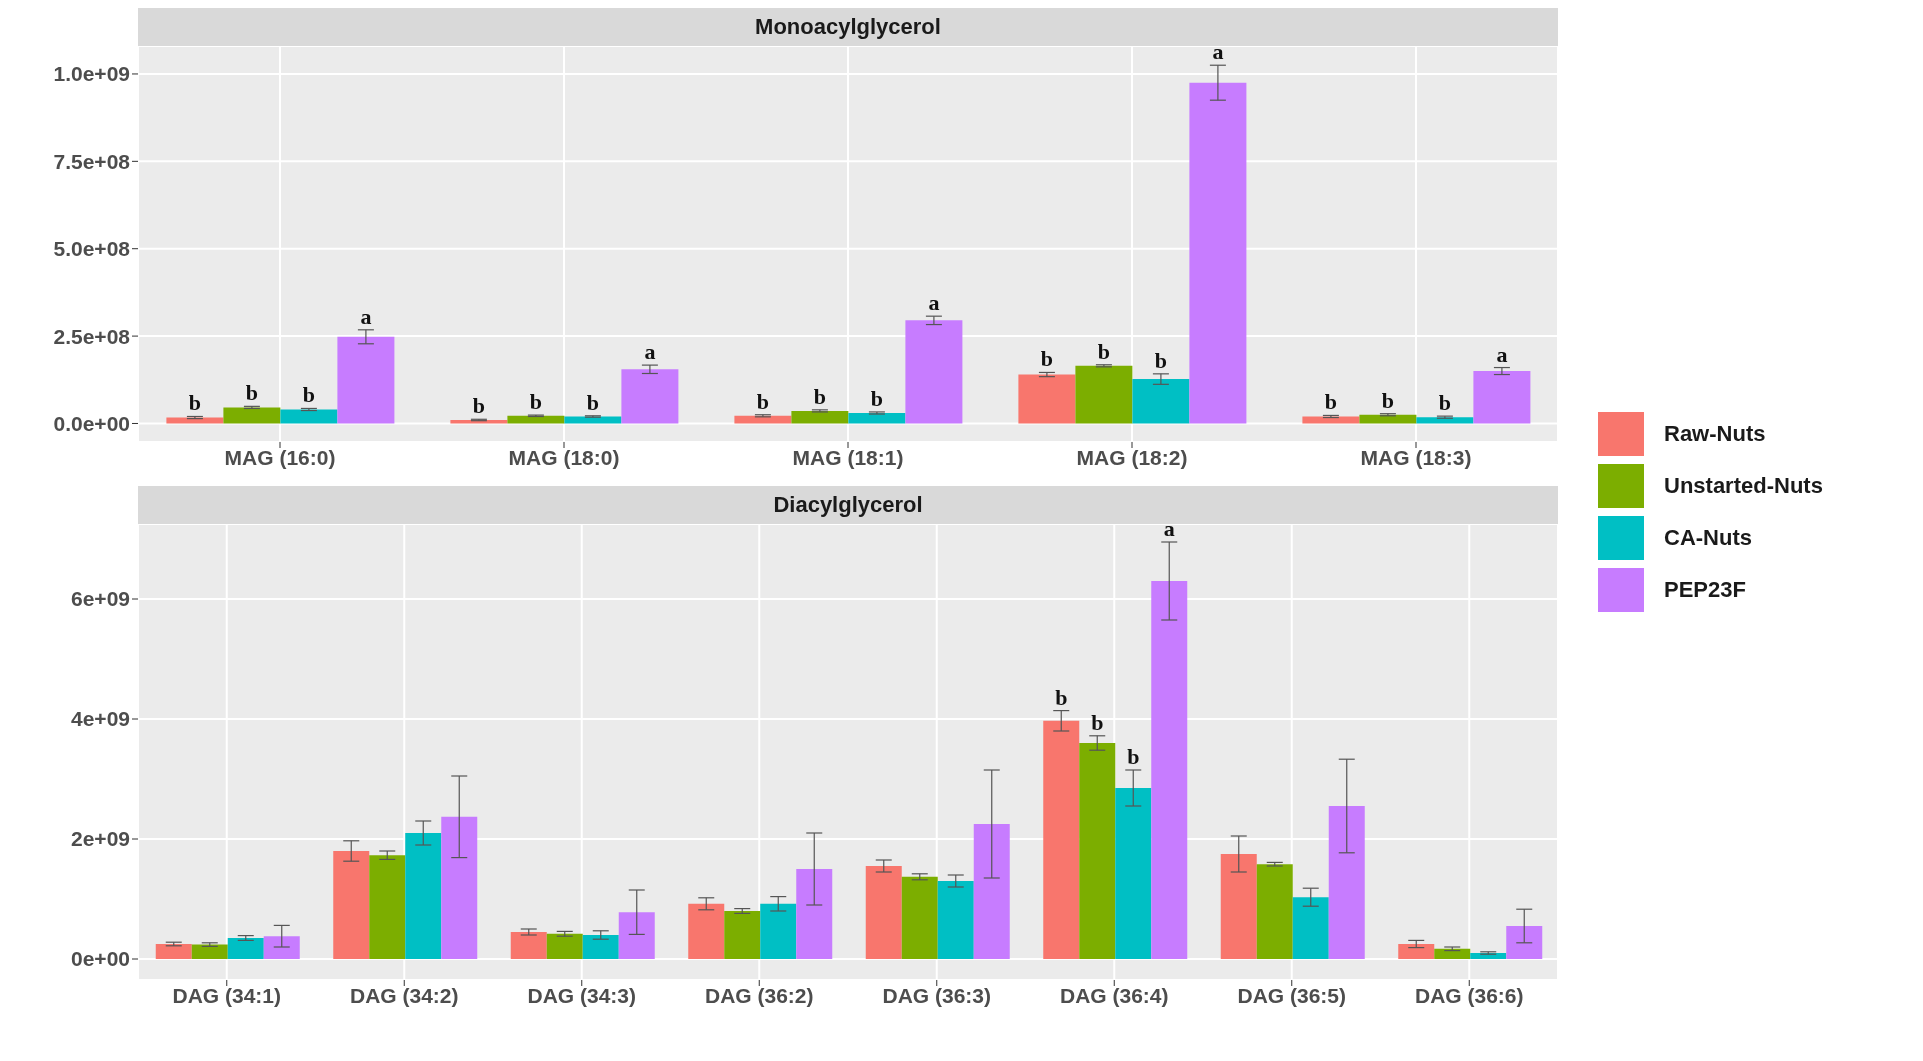 The width and height of the screenshot is (1923, 1061). Describe the element at coordinates (100, 599) in the screenshot. I see `y-tick-label: 6e+09` at that location.